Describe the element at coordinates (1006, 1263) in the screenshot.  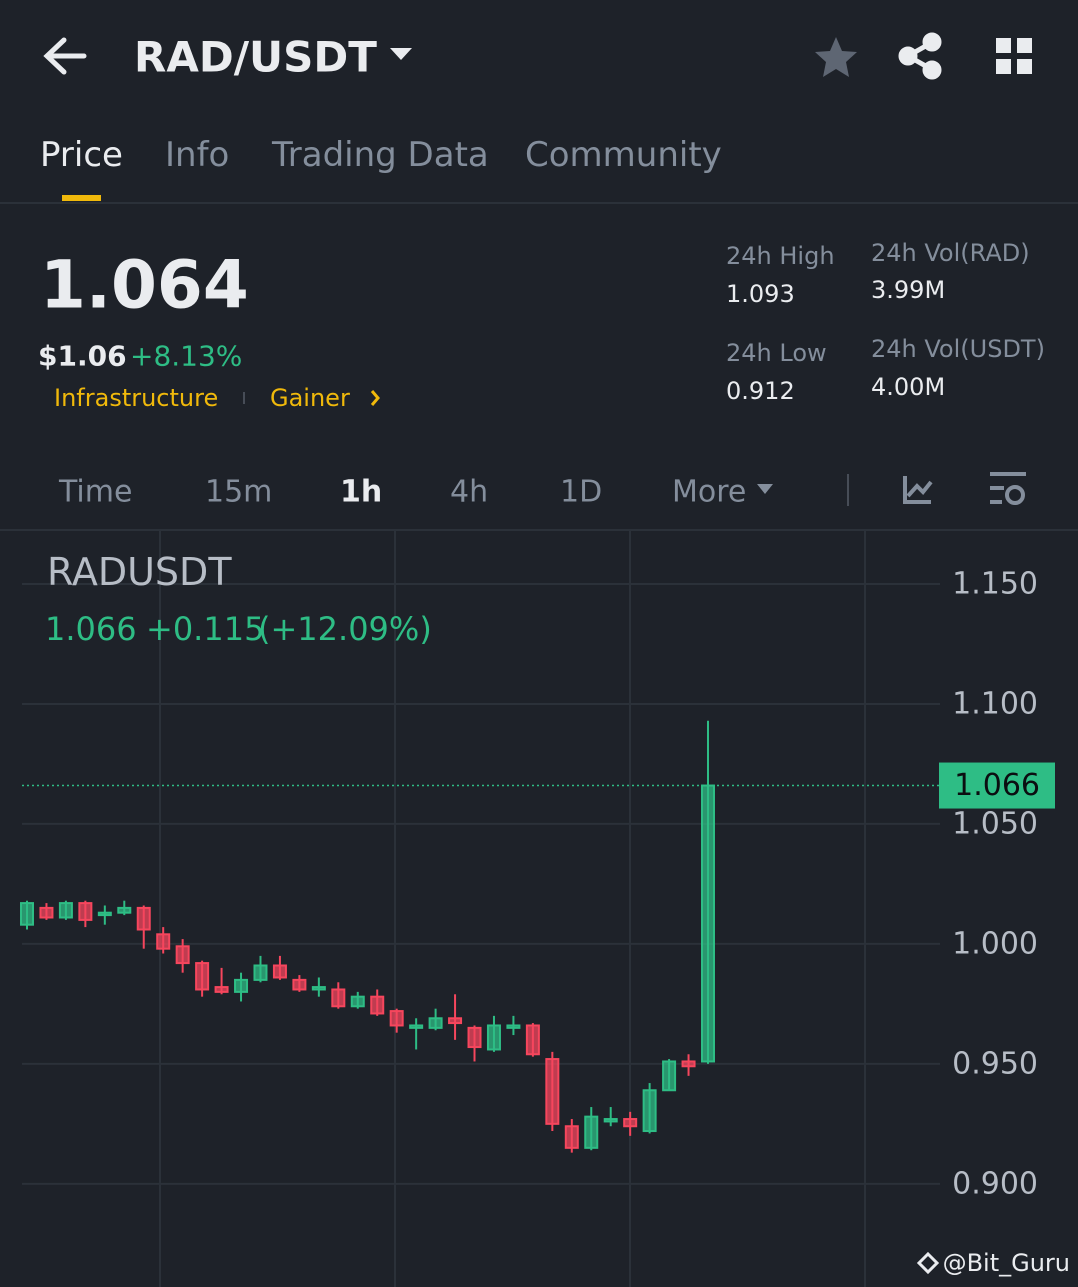
I see `watermark: @Bit_Guru` at that location.